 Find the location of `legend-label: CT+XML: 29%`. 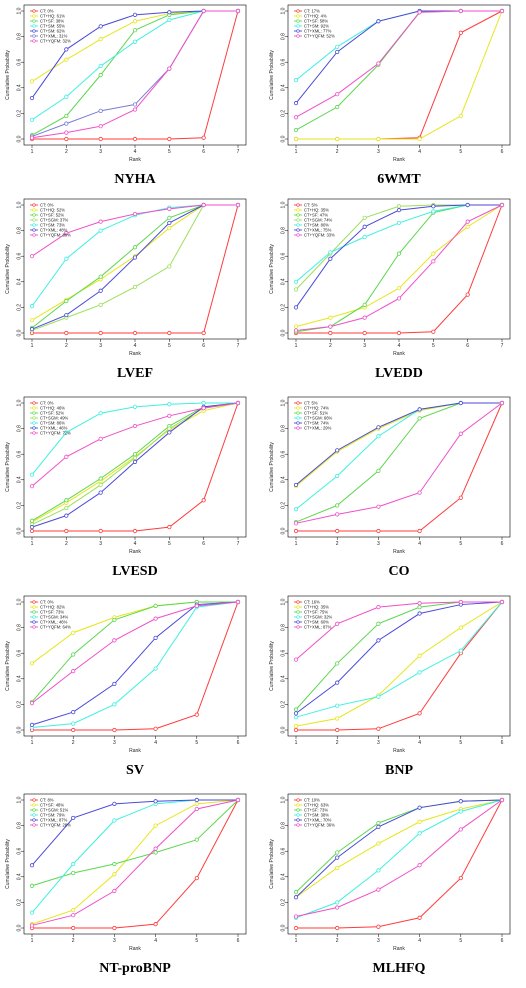

legend-label: CT+XML: 29% is located at coordinates (318, 428).